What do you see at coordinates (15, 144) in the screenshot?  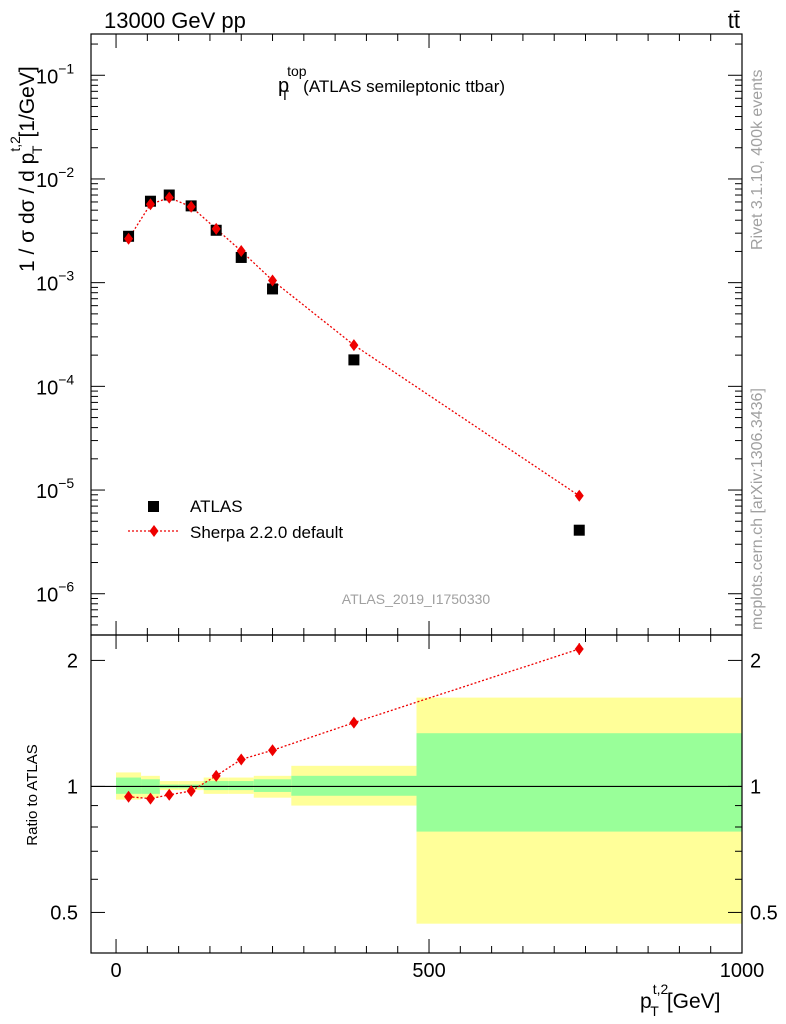 I see `main-y-label-sup: t,2` at bounding box center [15, 144].